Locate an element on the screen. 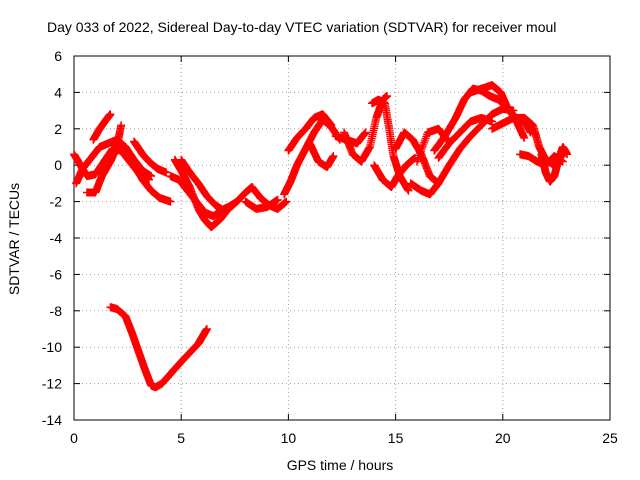 The width and height of the screenshot is (640, 480). y-tick-label: -12 is located at coordinates (52, 384).